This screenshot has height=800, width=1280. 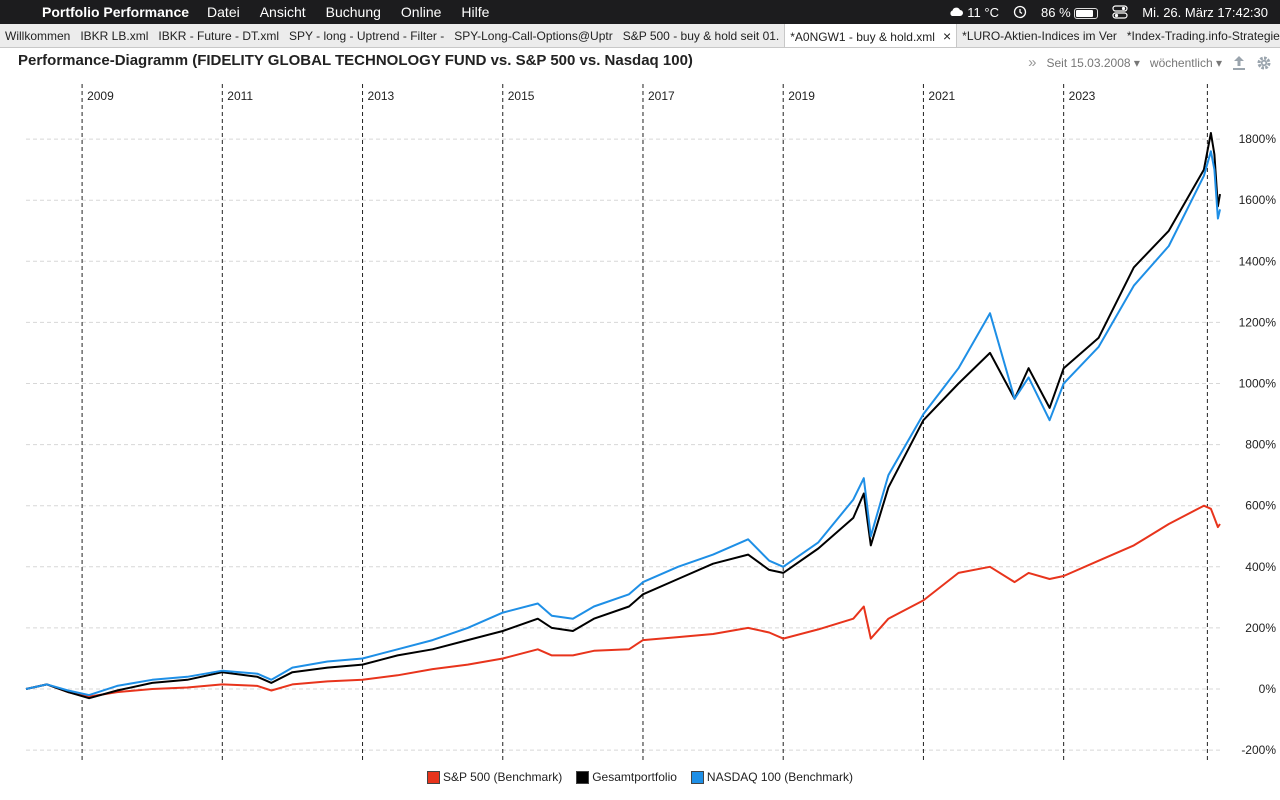 I want to click on period-dropdown: Seit 15.03.2008 ▾, so click(x=1092, y=63).